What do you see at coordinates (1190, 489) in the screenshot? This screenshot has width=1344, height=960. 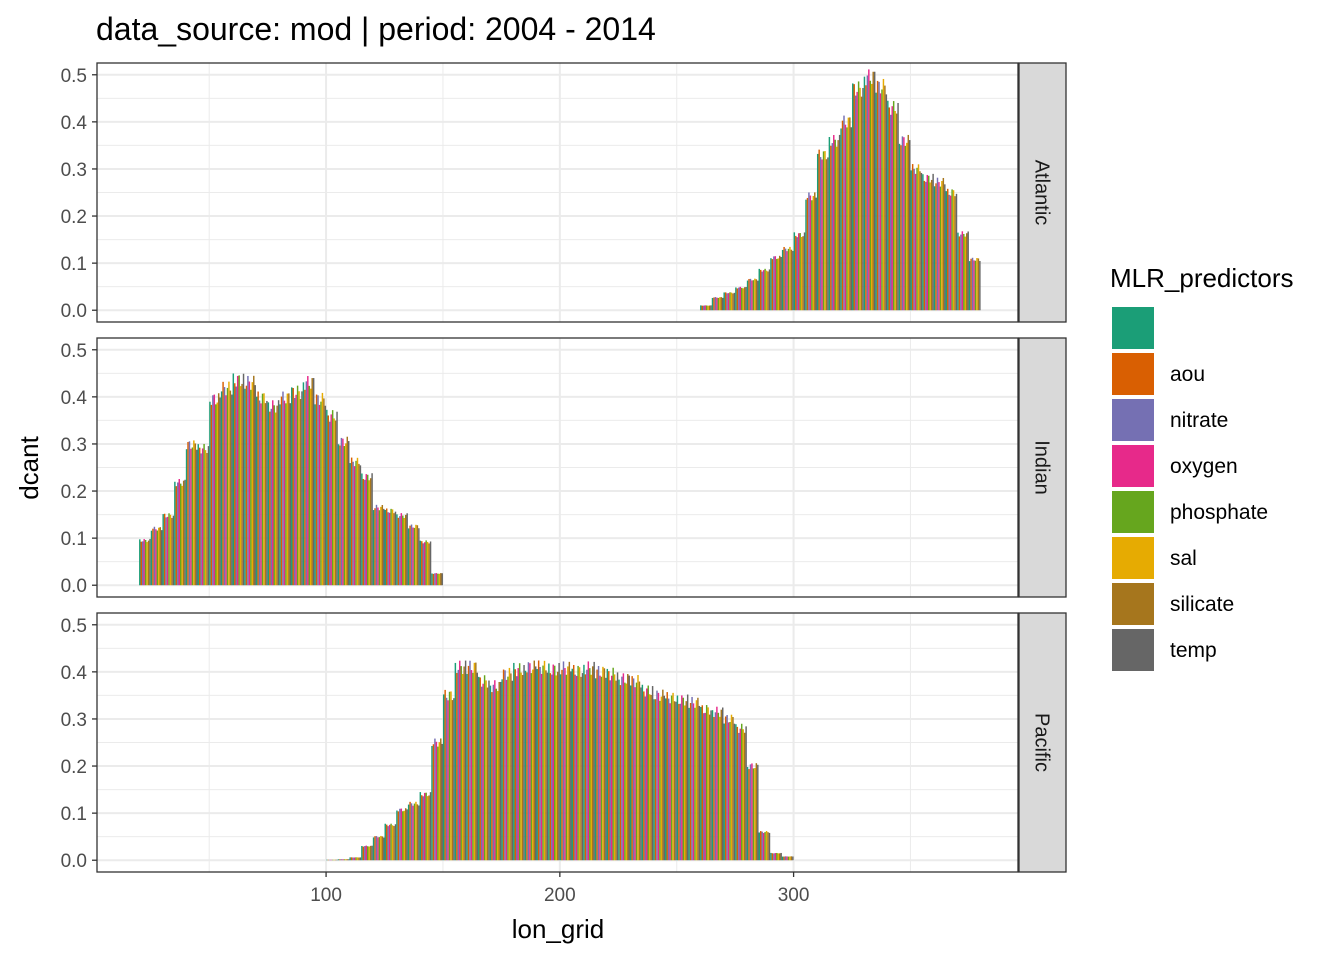 I see `legend-entries: aou nitrate oxygen phosphate sal silicate temp` at bounding box center [1190, 489].